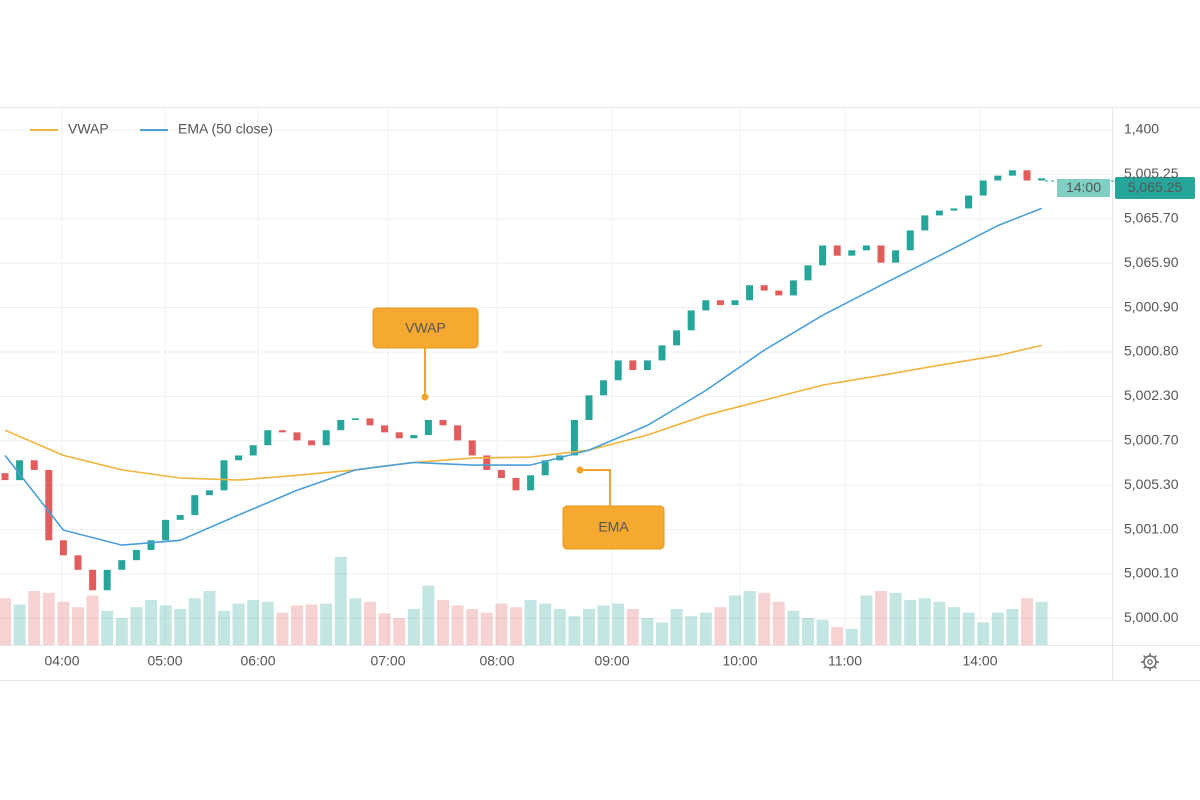  What do you see at coordinates (1151, 351) in the screenshot?
I see `price-label: 5,000.80` at bounding box center [1151, 351].